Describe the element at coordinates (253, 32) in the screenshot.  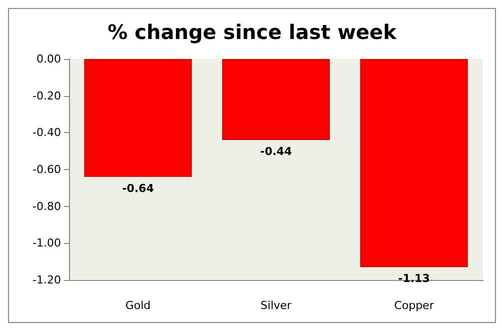
I see `chart-title: % change since last week` at that location.